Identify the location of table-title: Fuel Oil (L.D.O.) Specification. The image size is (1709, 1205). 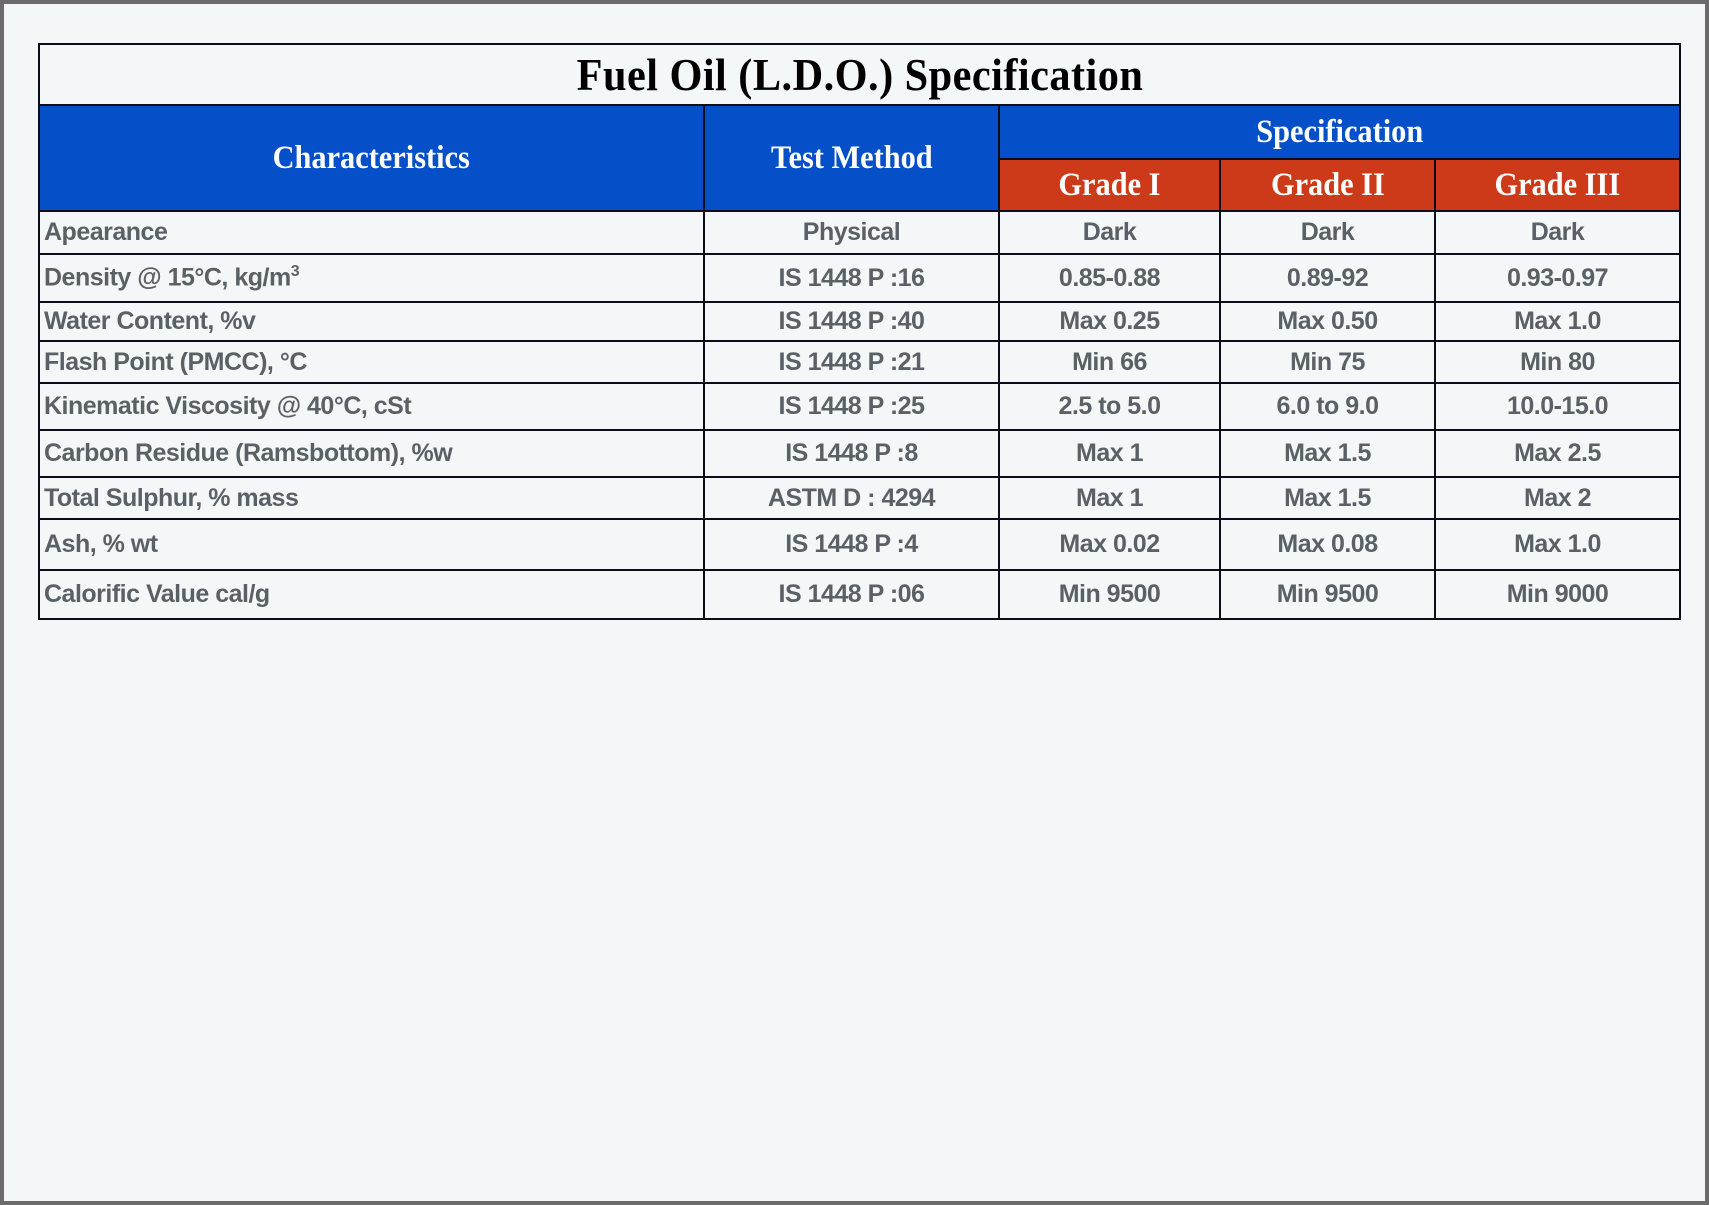
(859, 74).